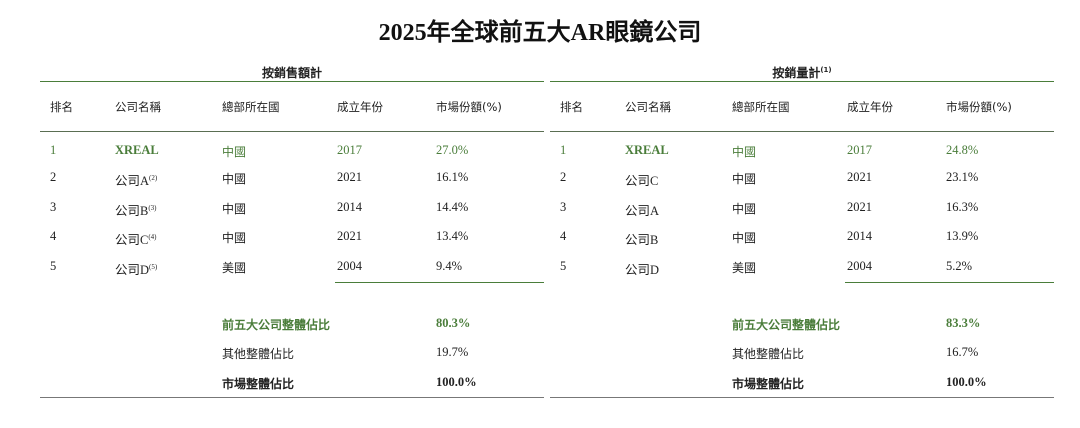 The width and height of the screenshot is (1080, 428). What do you see at coordinates (540, 33) in the screenshot?
I see `page-title: 2025年全球前五大AR眼鏡公司` at bounding box center [540, 33].